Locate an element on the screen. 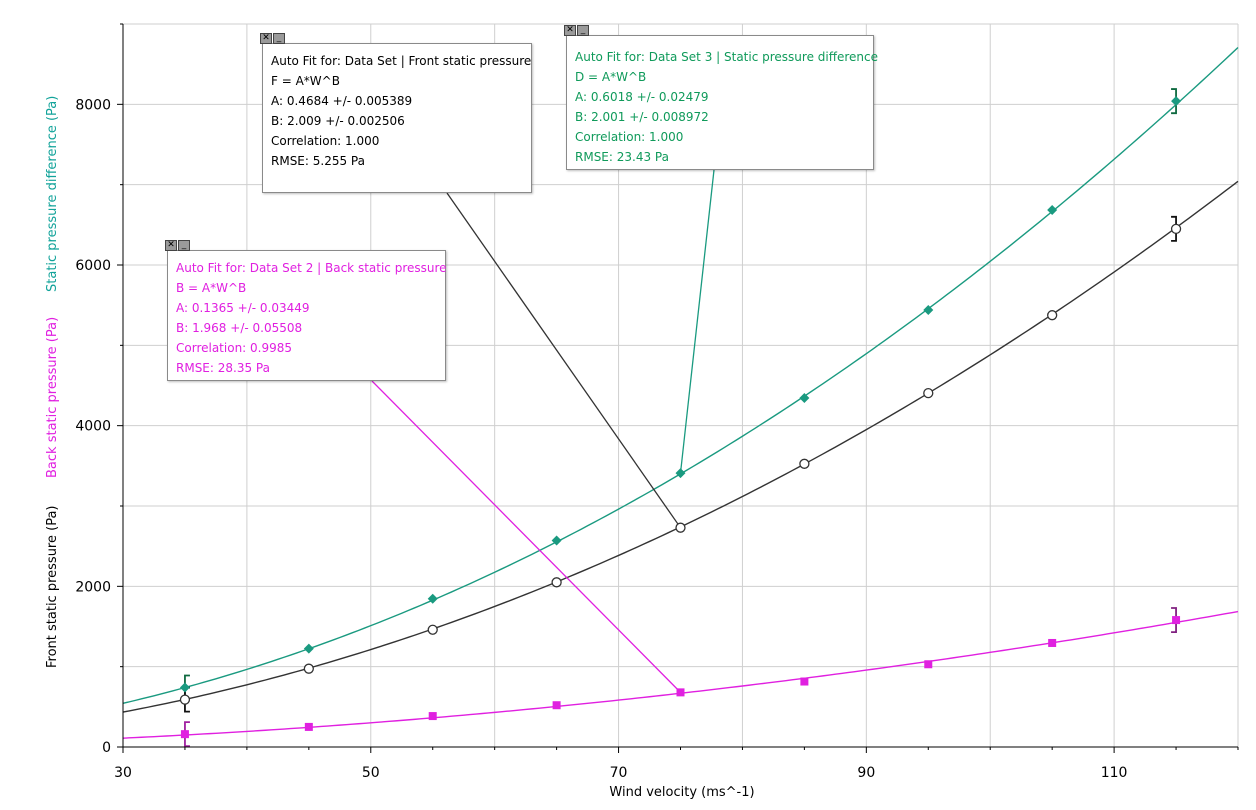 The height and width of the screenshot is (810, 1256). fit-curve-back is located at coordinates (680, 674).